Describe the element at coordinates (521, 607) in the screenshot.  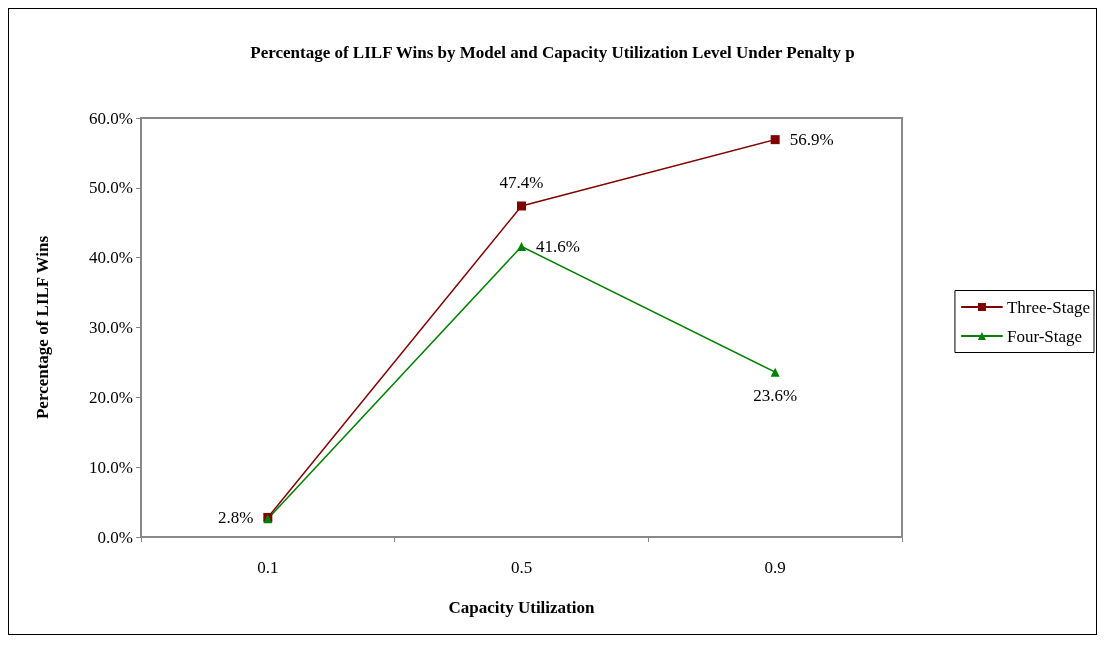
I see `x-axis-title: Capacity Utilization` at that location.